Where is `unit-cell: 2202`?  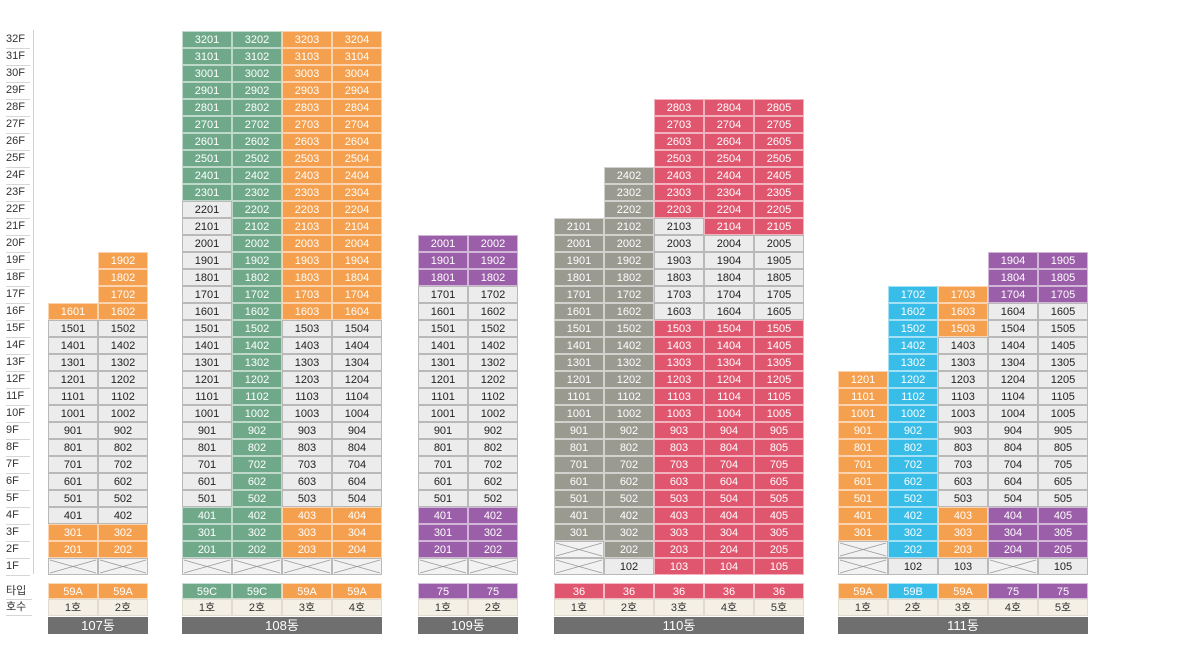
unit-cell: 2202 is located at coordinates (257, 209).